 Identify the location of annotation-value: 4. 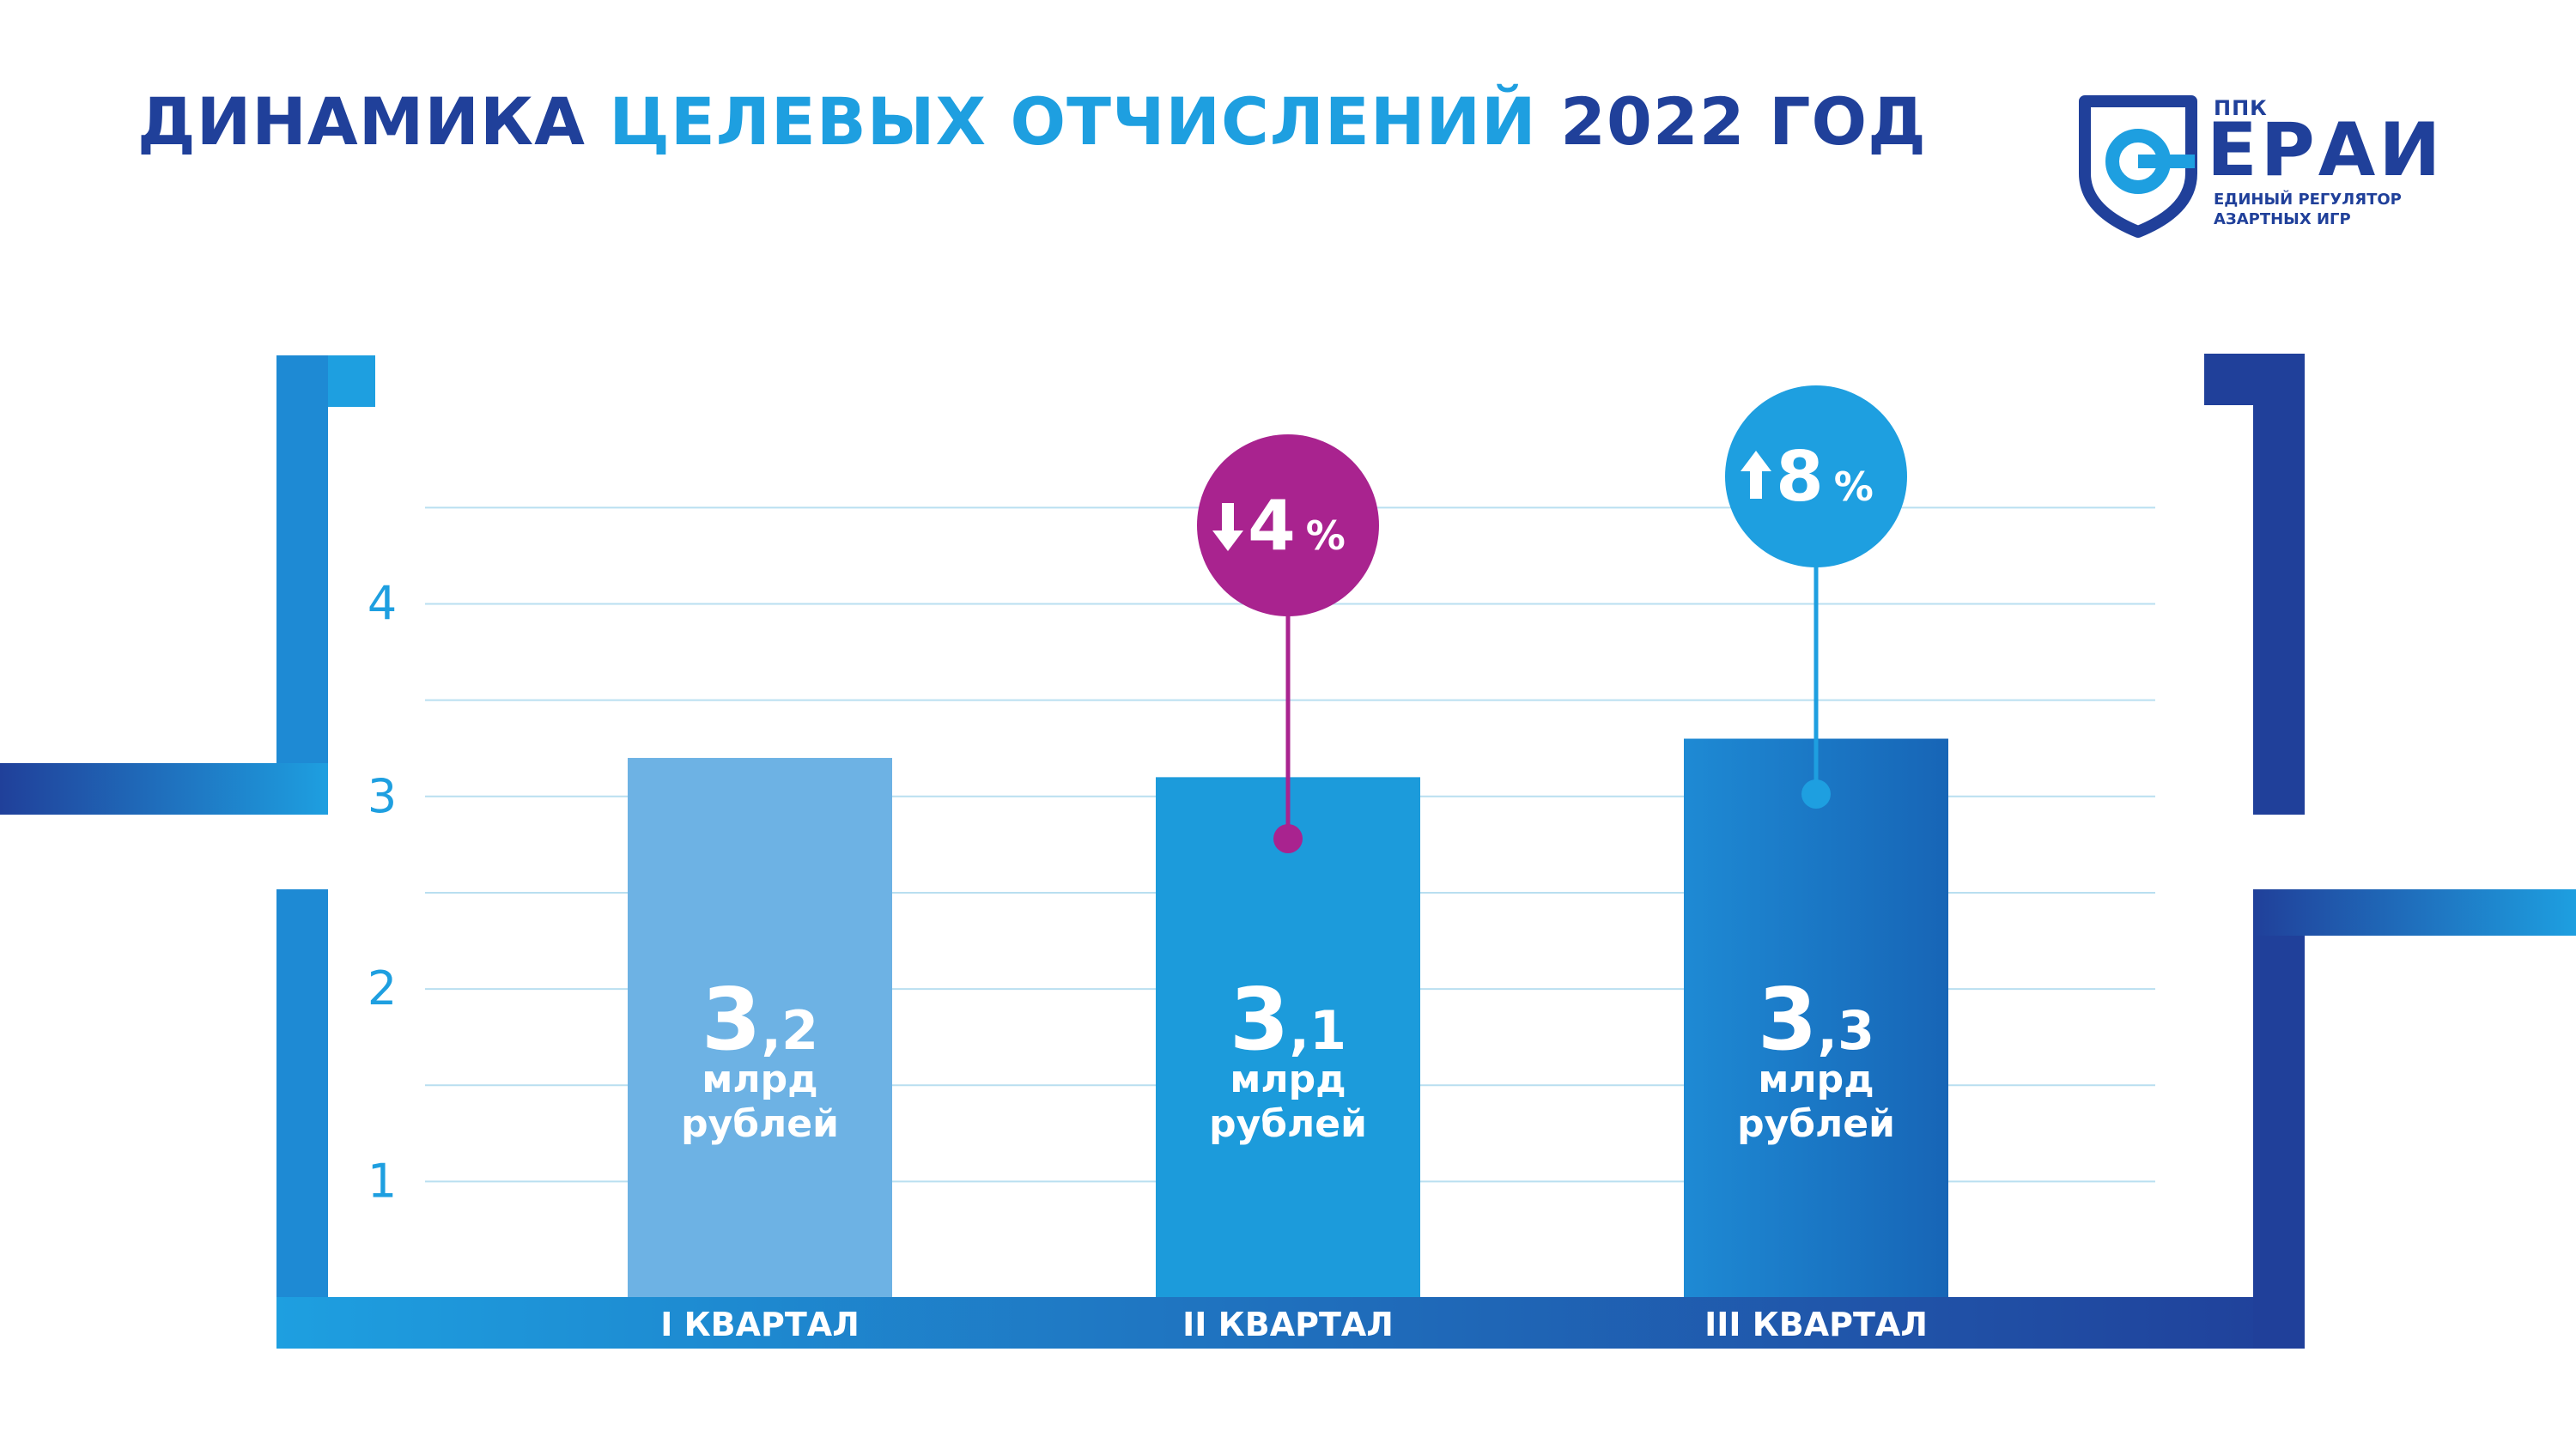
(1272, 526).